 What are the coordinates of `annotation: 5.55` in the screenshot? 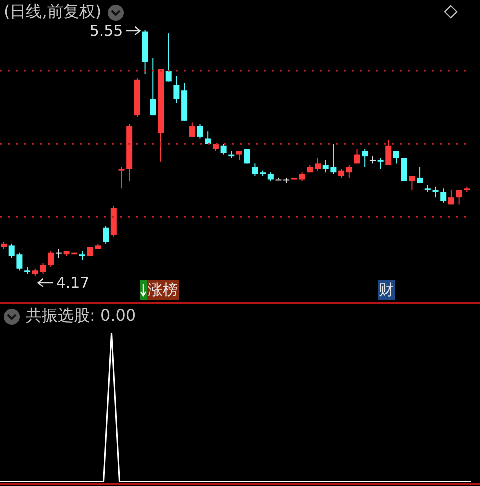 It's located at (107, 31).